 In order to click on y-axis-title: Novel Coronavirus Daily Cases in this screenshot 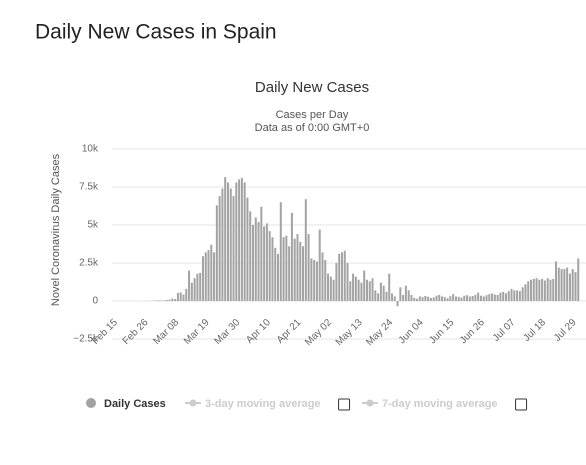, I will do `click(56, 229)`.